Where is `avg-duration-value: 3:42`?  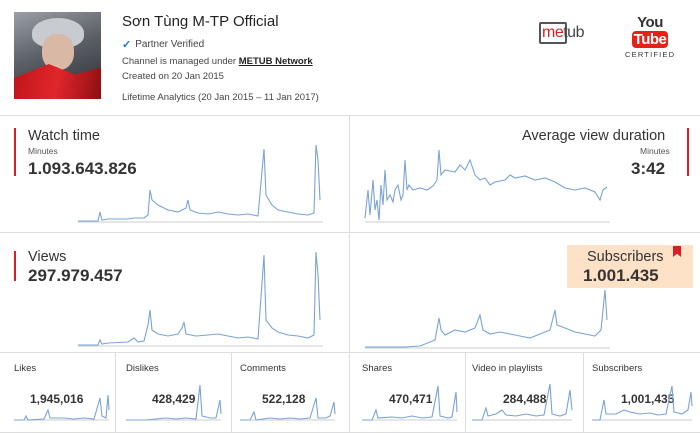 avg-duration-value: 3:42 is located at coordinates (648, 168).